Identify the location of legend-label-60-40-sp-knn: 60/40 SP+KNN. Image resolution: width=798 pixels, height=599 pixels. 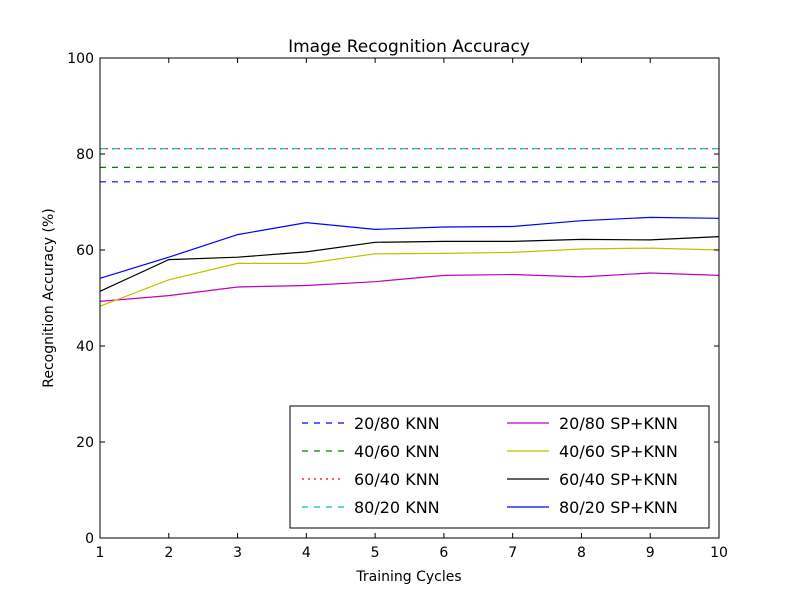
(618, 479).